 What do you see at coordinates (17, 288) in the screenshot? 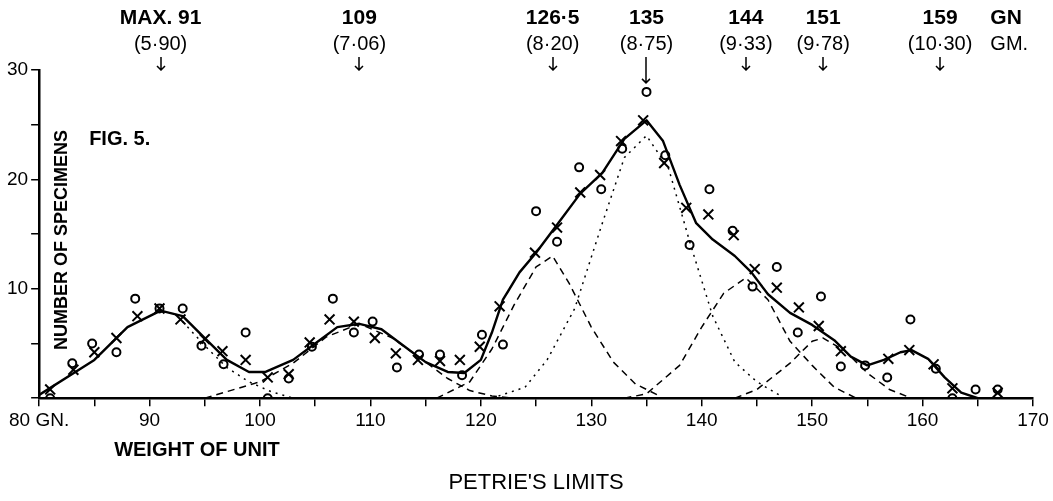
I see `y-tick-label: 10` at bounding box center [17, 288].